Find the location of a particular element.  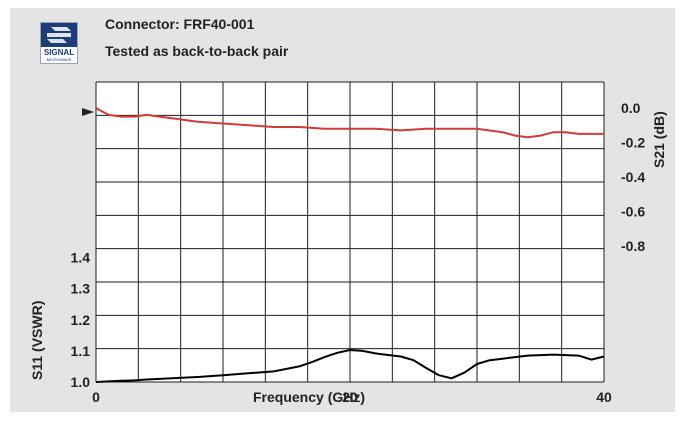

x-tick-label: 40 is located at coordinates (604, 397).